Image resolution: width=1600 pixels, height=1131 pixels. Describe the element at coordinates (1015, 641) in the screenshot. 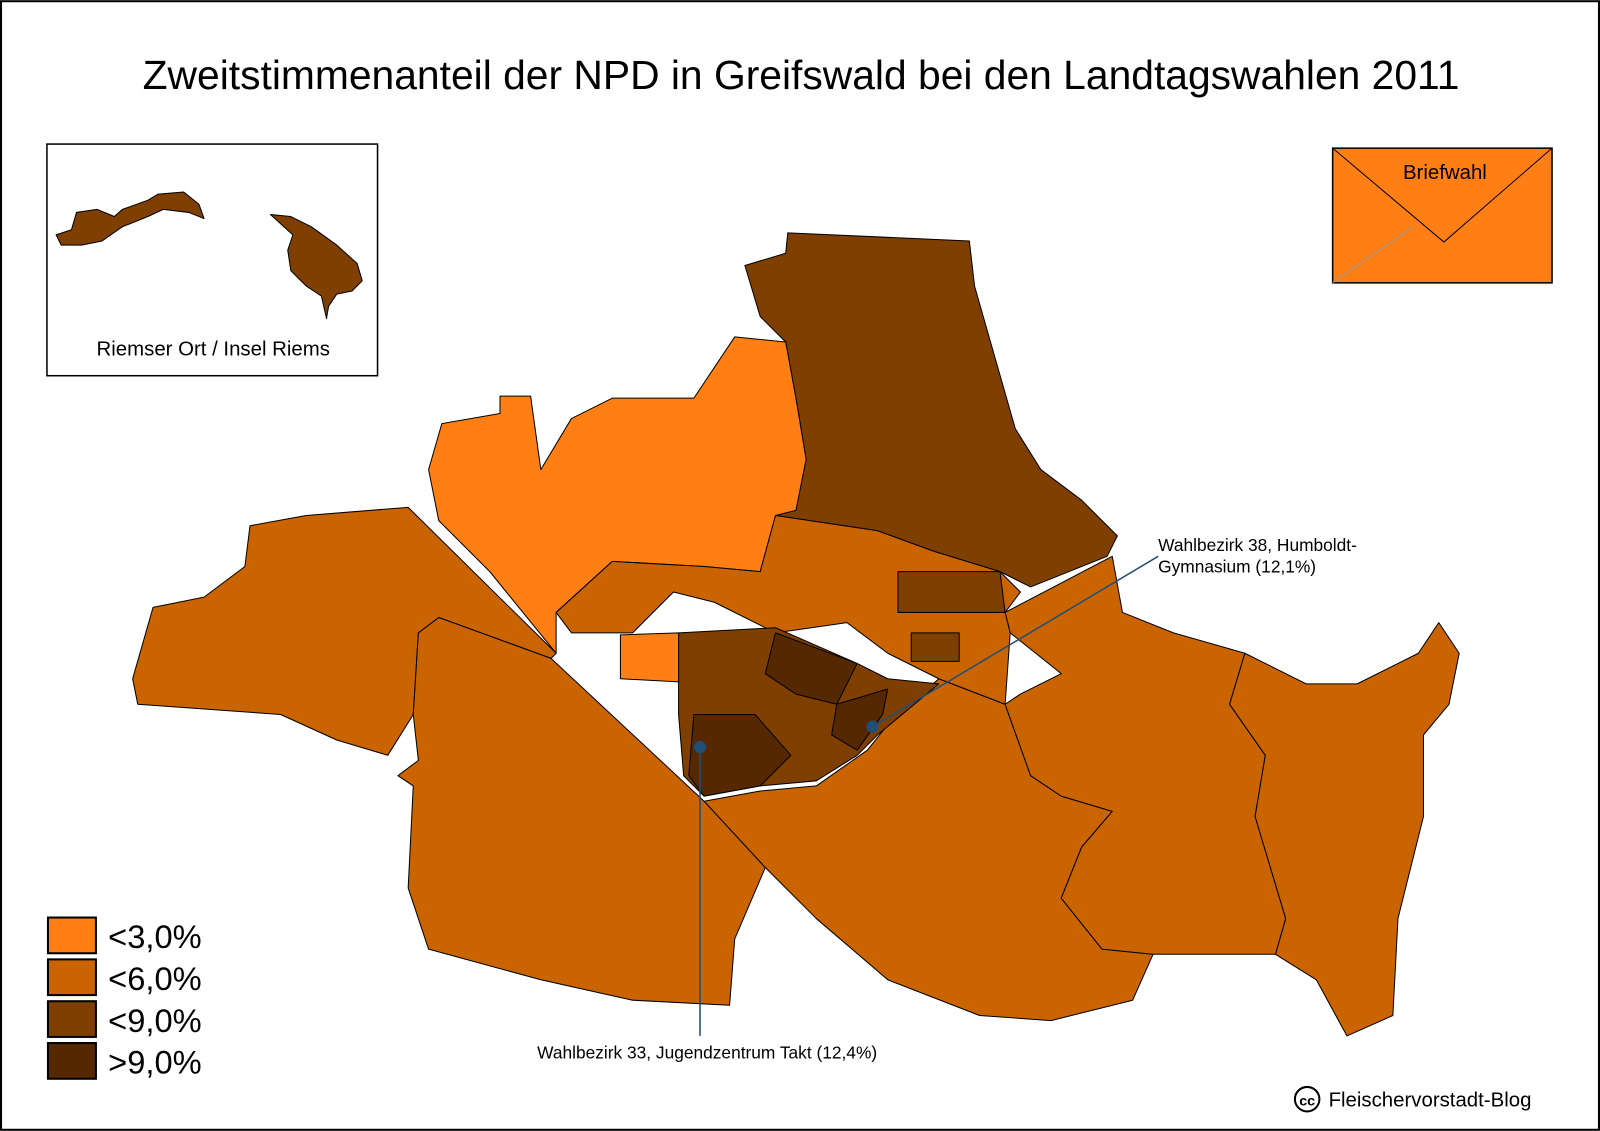

I see `leader-line` at that location.